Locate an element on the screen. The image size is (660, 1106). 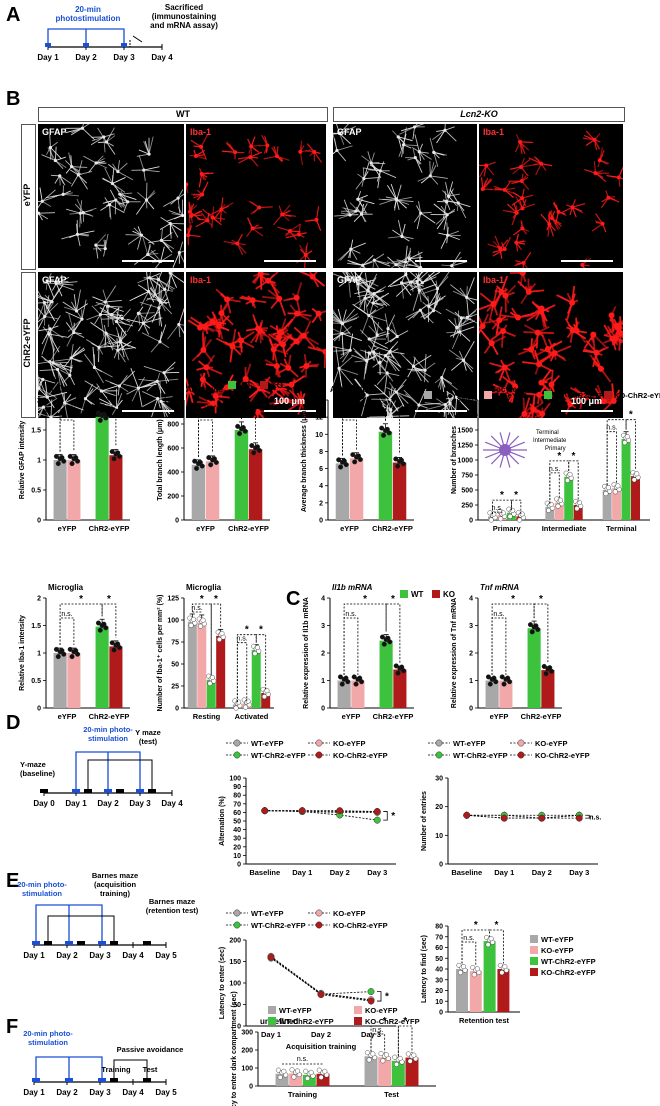
y-tick-label: 70 is located at coordinates (439, 937).